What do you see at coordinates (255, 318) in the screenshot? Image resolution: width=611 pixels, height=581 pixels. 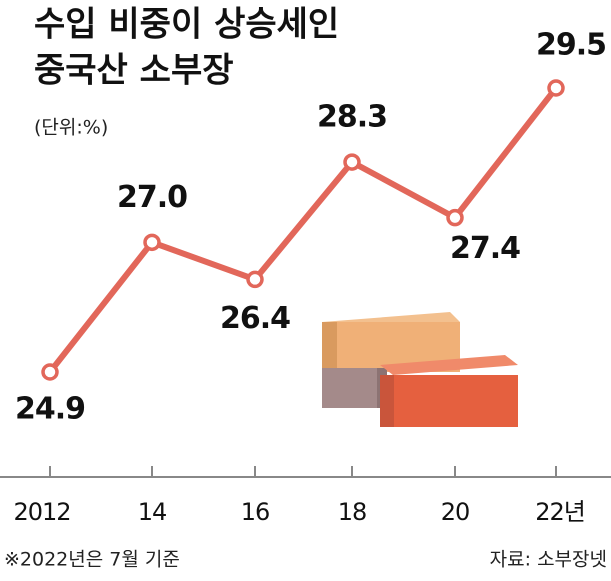 I see `value-label: 26.4` at bounding box center [255, 318].